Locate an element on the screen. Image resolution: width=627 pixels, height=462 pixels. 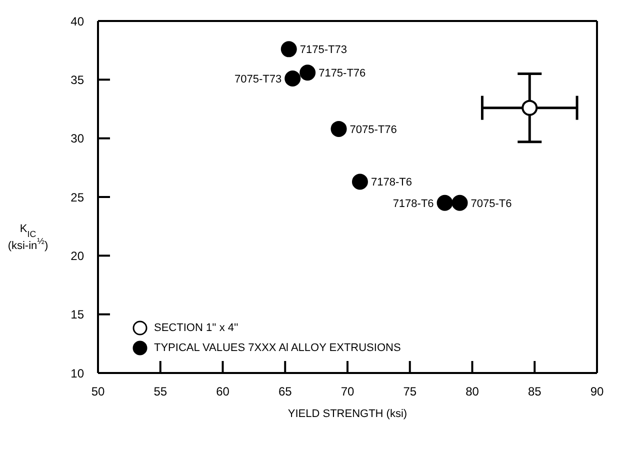
y-tick-label: 25 is located at coordinates (77, 197).